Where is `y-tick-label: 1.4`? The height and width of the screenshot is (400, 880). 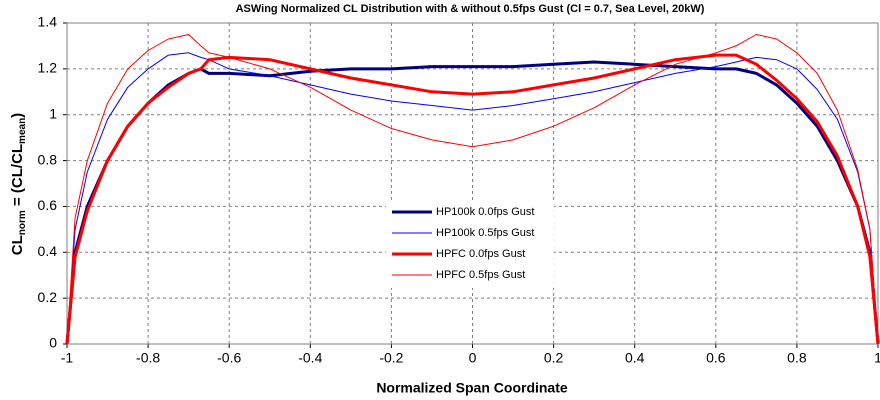
y-tick-label: 1.4 is located at coordinates (48, 22).